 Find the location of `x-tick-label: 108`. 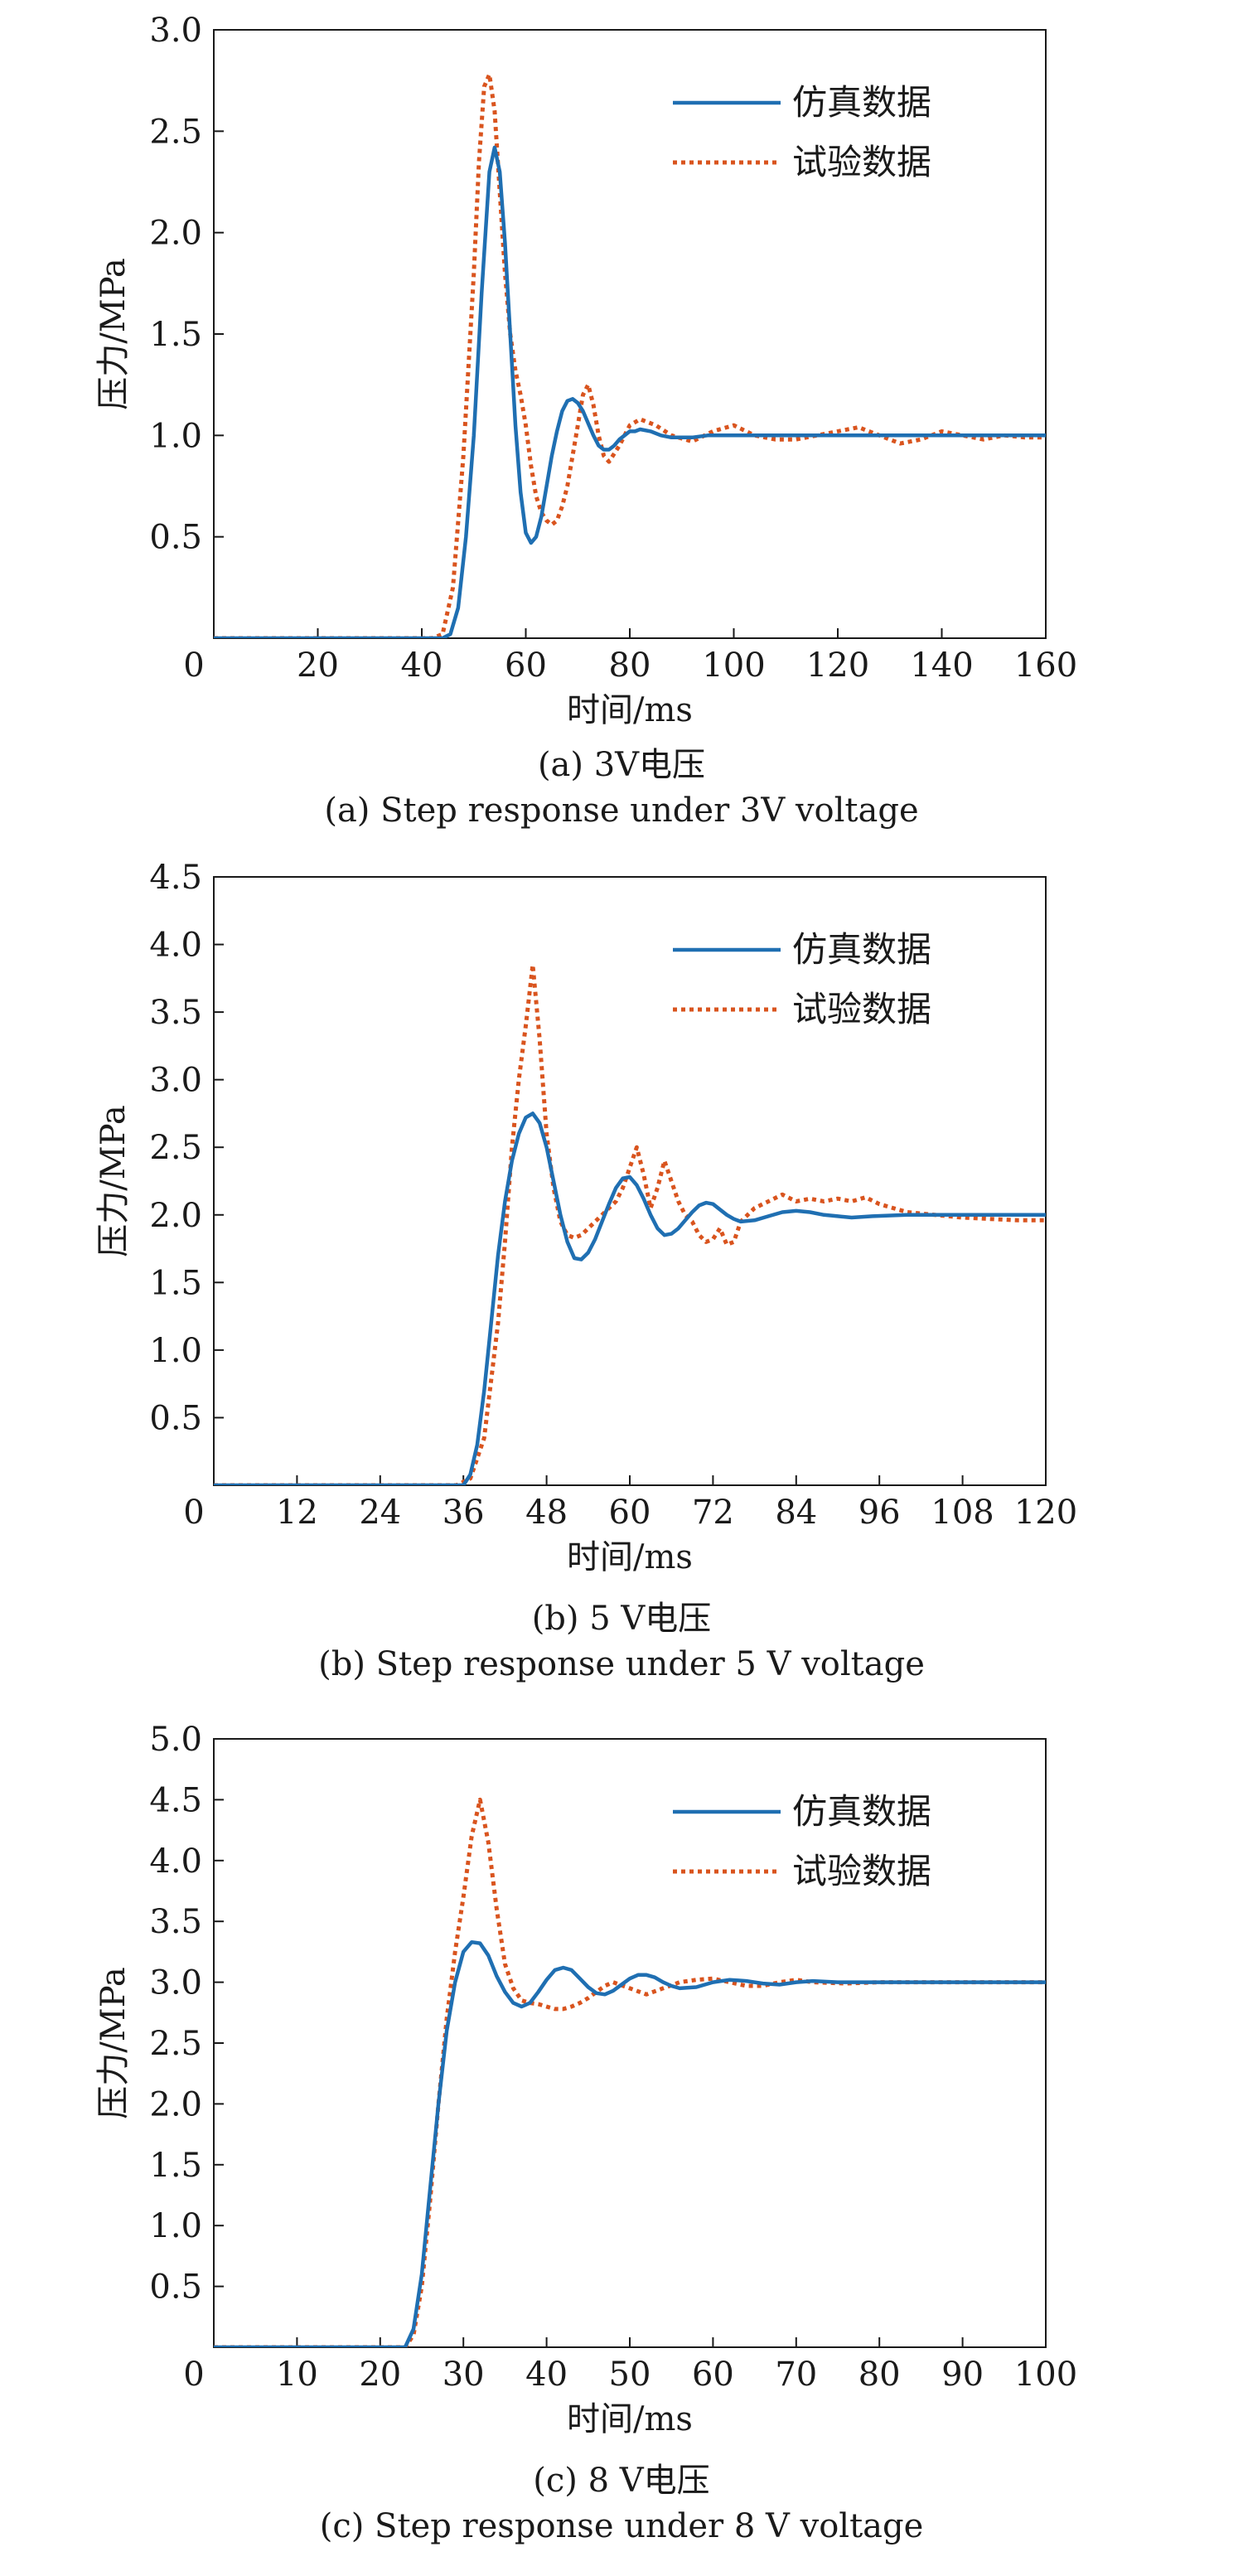

x-tick-label: 108 is located at coordinates (963, 1513).